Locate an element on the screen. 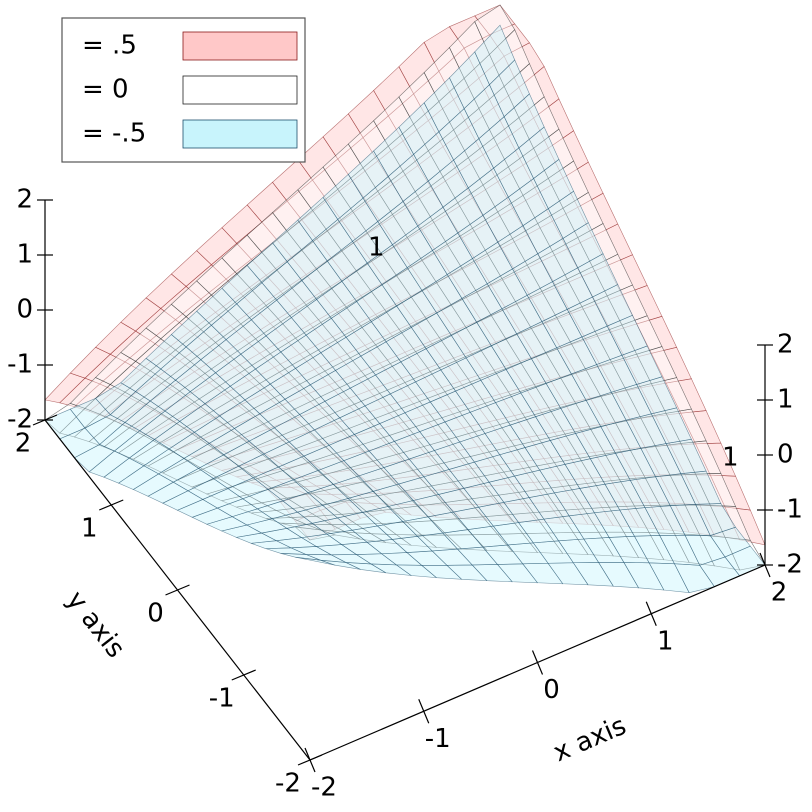 The height and width of the screenshot is (812, 812). y-tick-label: -1 is located at coordinates (222, 699).